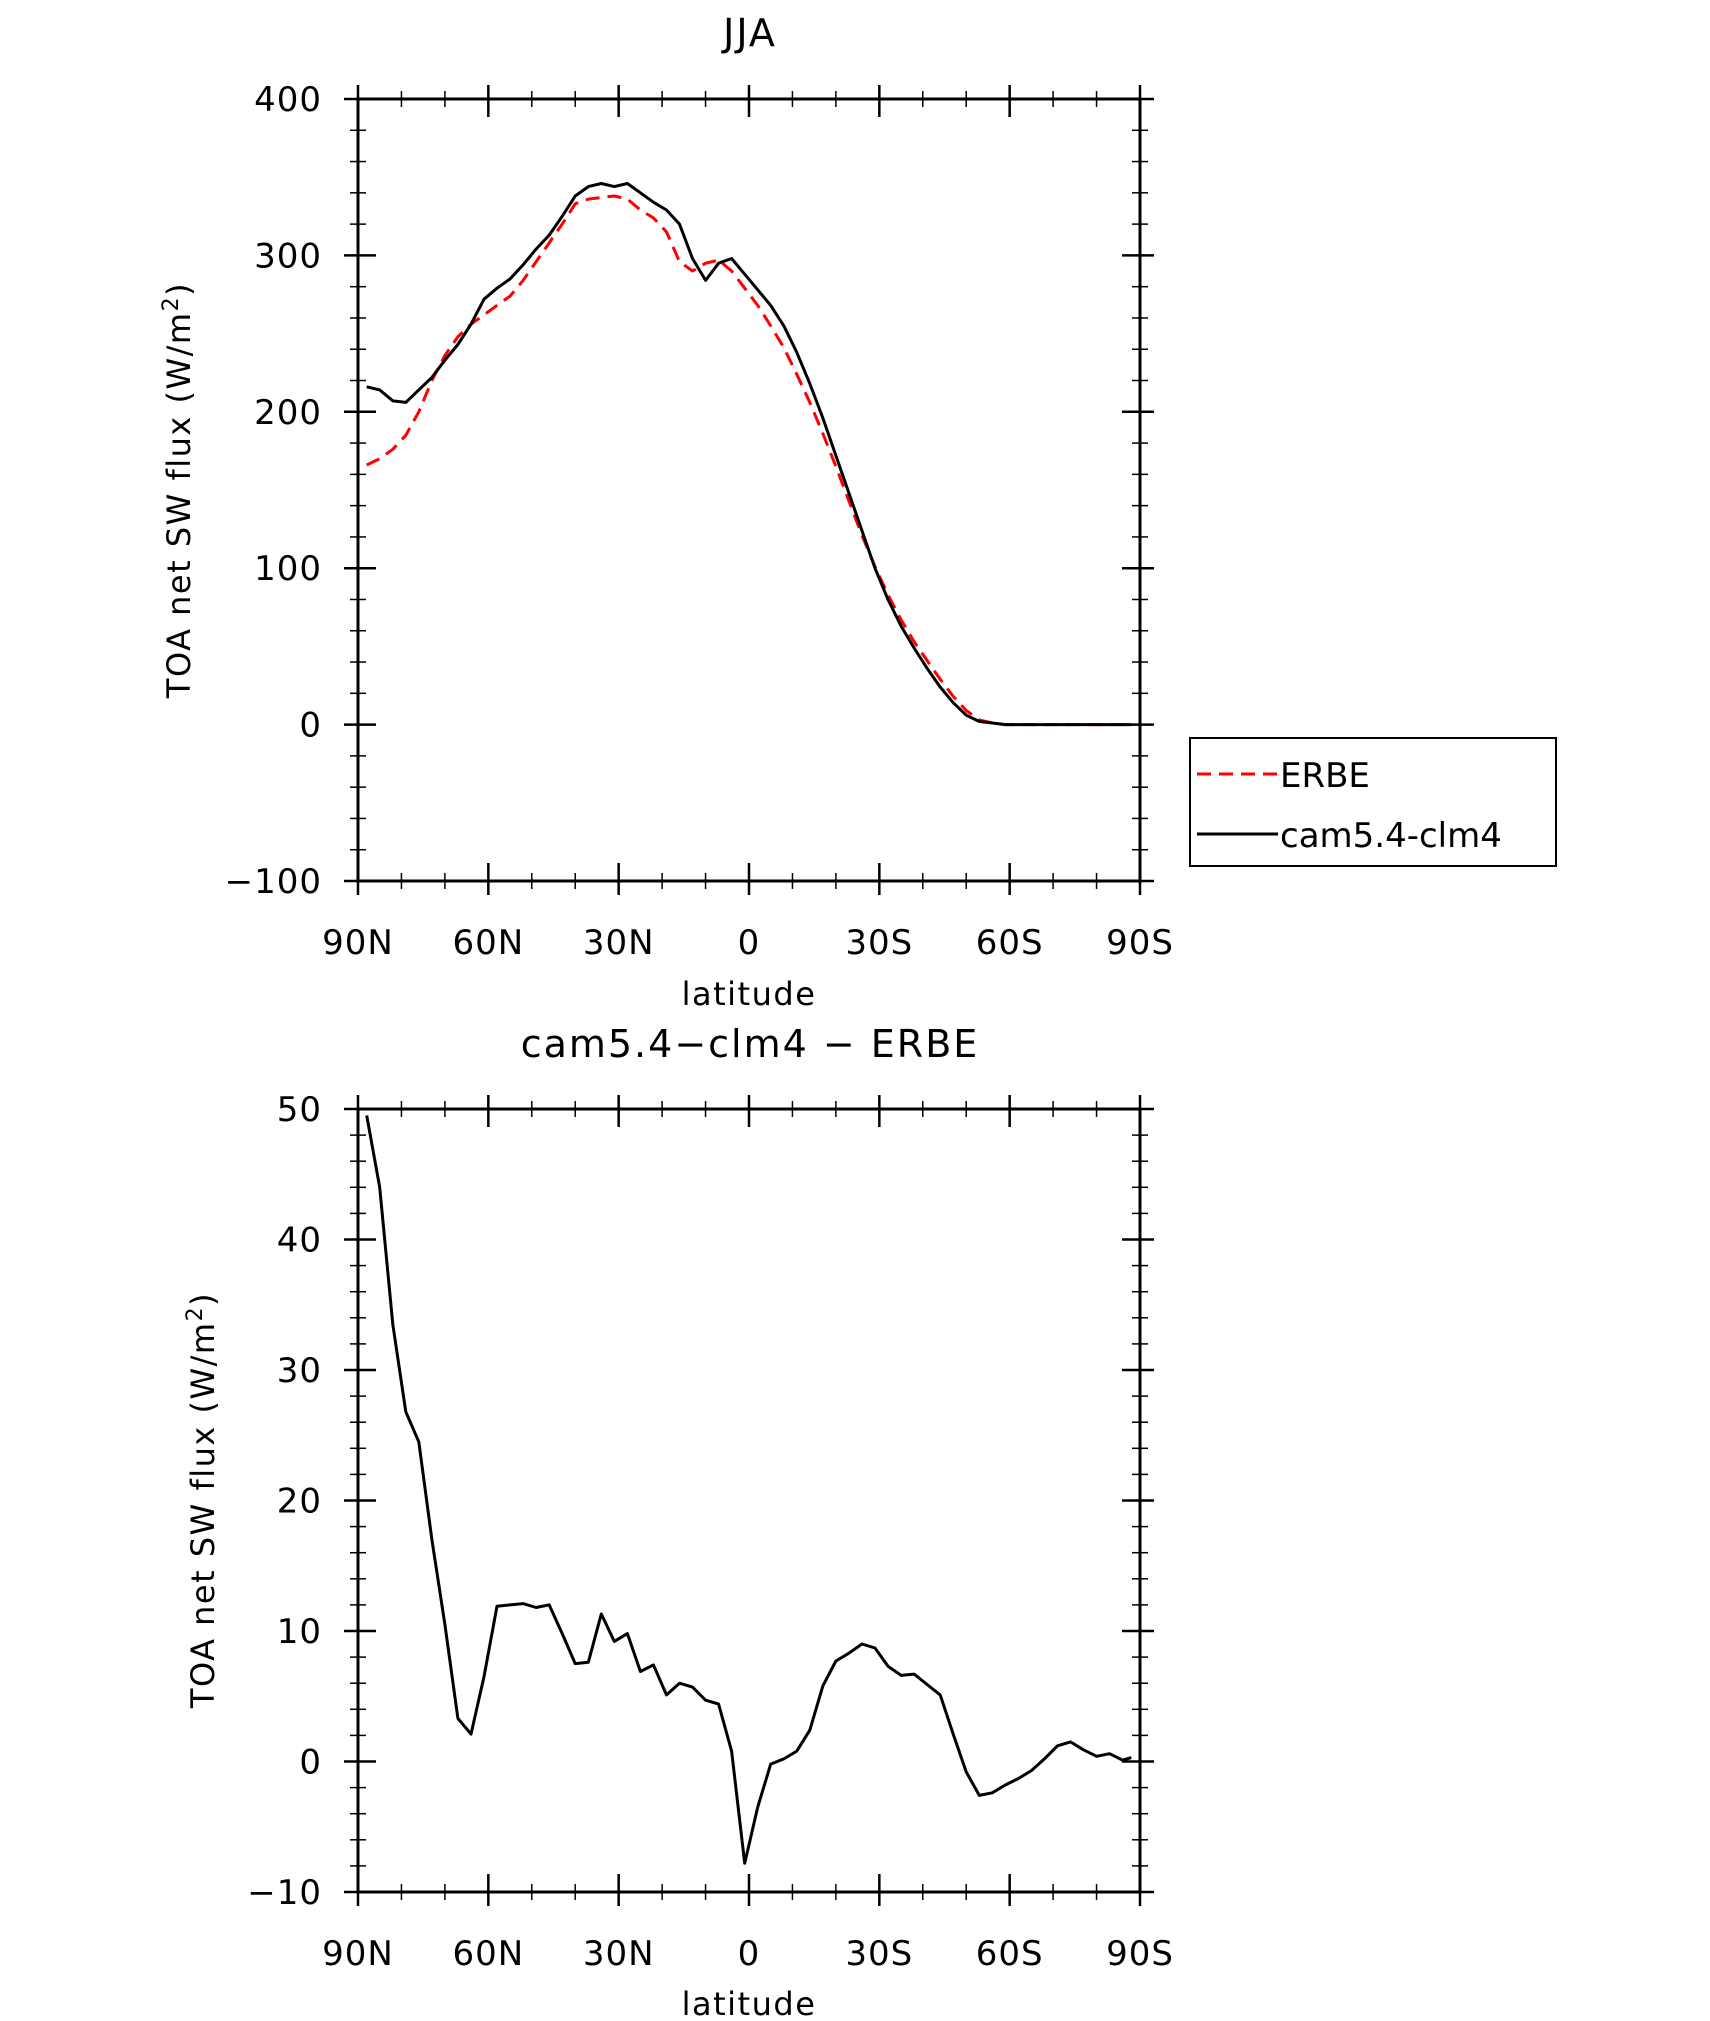  I want to click on legend: ERBE cam5.4-clm4, so click(1373, 802).